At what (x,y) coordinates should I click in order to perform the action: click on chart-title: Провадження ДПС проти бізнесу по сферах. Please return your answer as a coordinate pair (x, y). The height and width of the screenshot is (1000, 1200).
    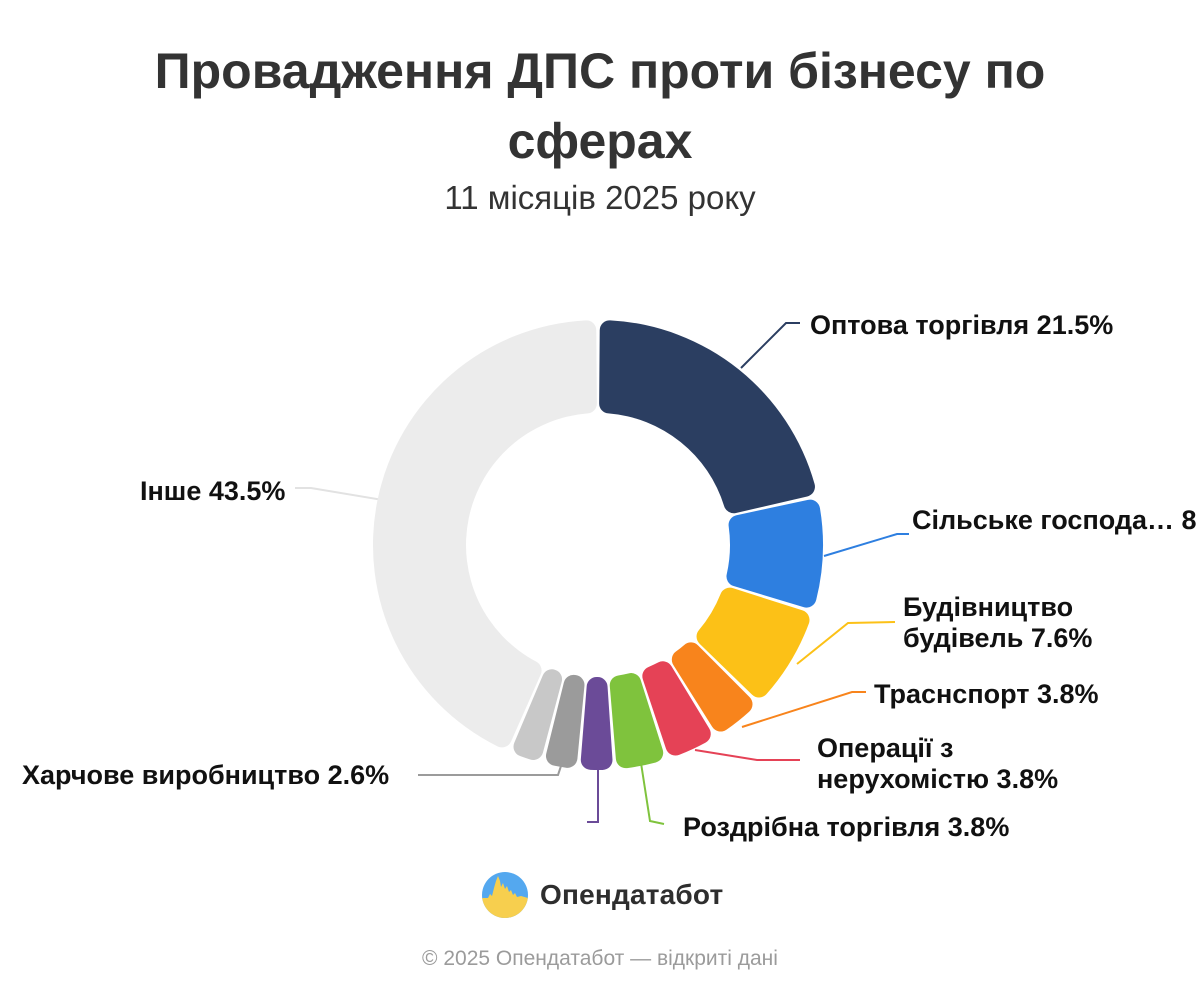
    Looking at the image, I should click on (600, 106).